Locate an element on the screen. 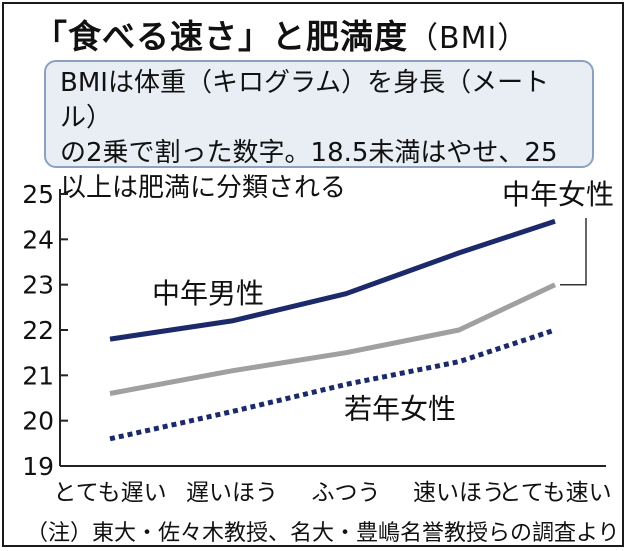  note-line-3: 以上は肥満に分類される is located at coordinates (203, 188).